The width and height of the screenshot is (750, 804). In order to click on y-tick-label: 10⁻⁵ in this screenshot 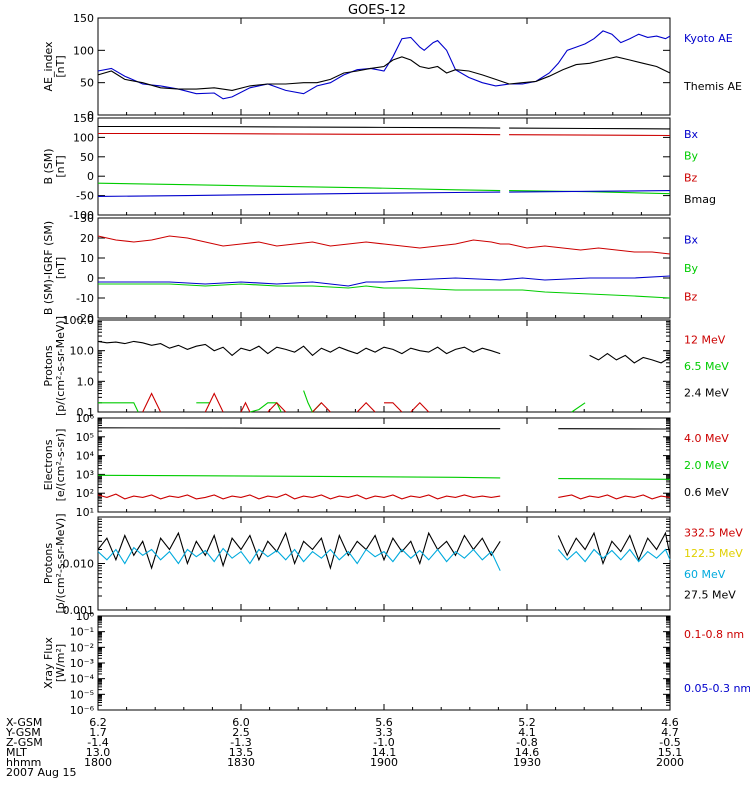, I will do `click(82, 694)`.